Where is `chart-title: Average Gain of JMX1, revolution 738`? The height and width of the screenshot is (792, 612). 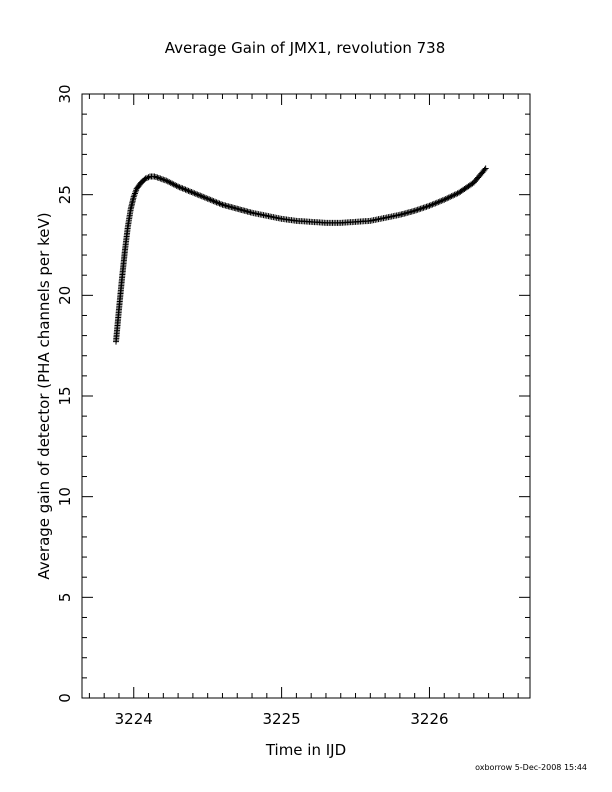 chart-title: Average Gain of JMX1, revolution 738 is located at coordinates (305, 48).